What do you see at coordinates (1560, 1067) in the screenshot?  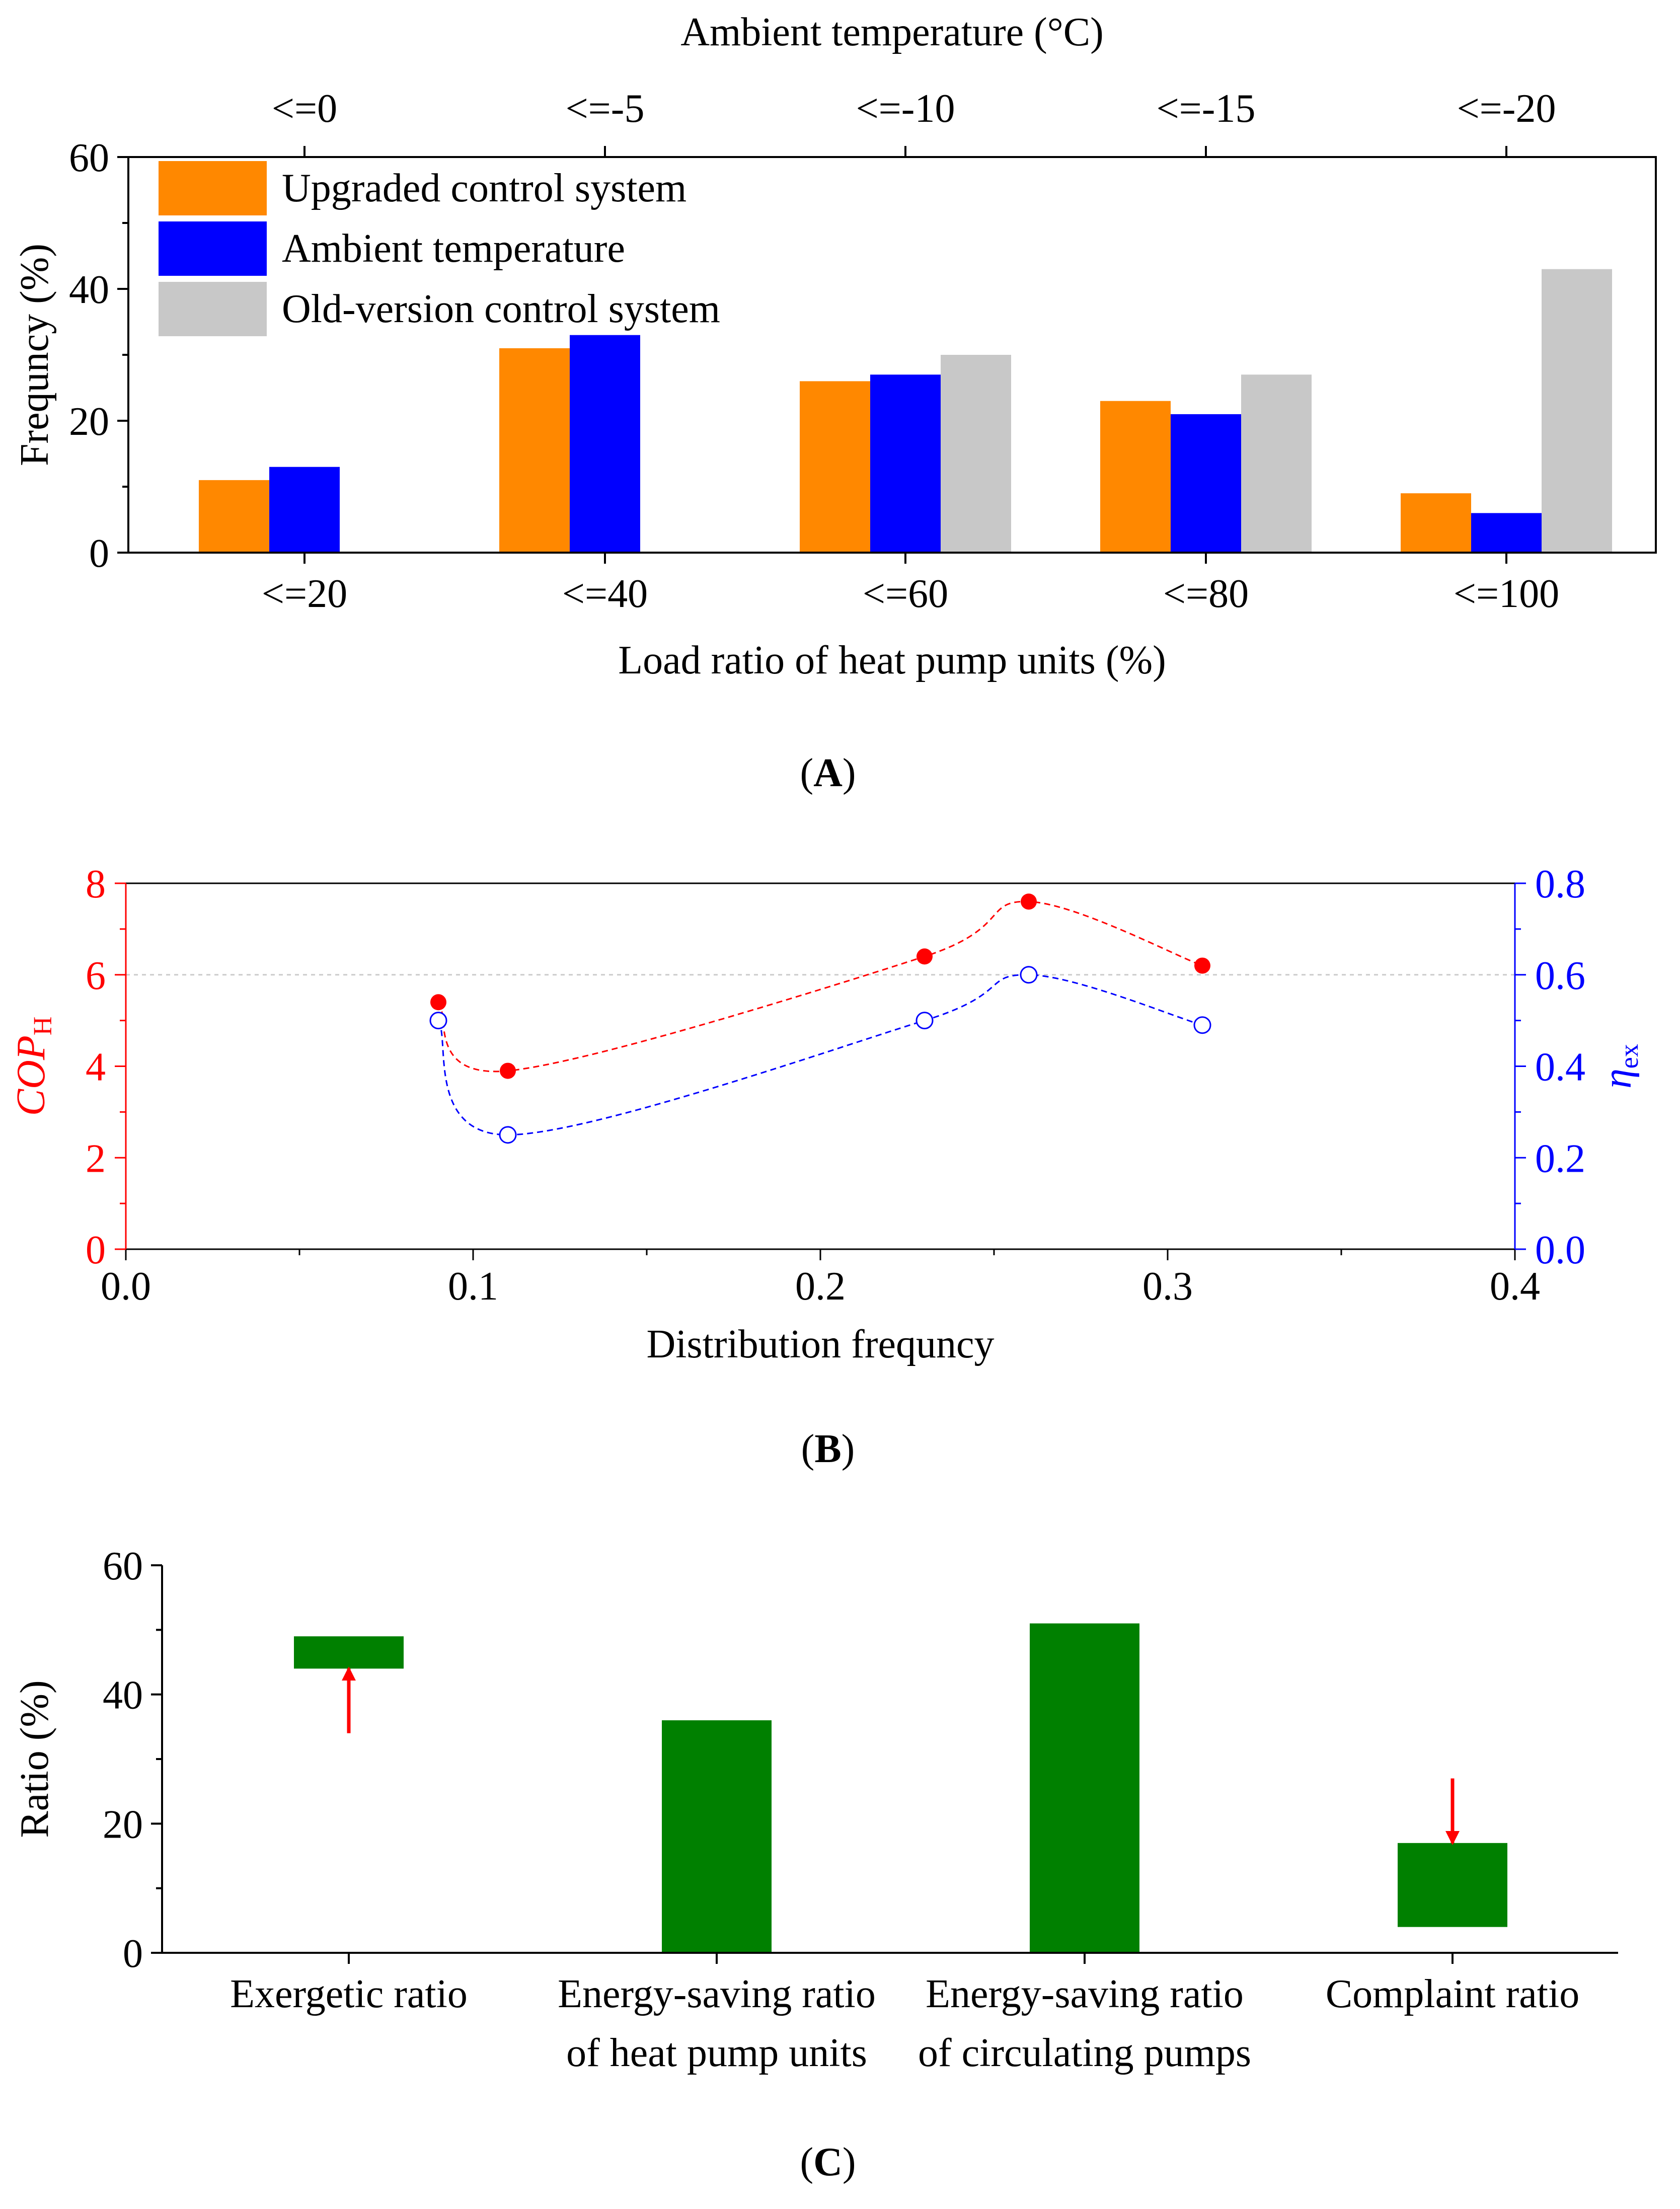 I see `right-tick-label-0.4: 0.4` at bounding box center [1560, 1067].